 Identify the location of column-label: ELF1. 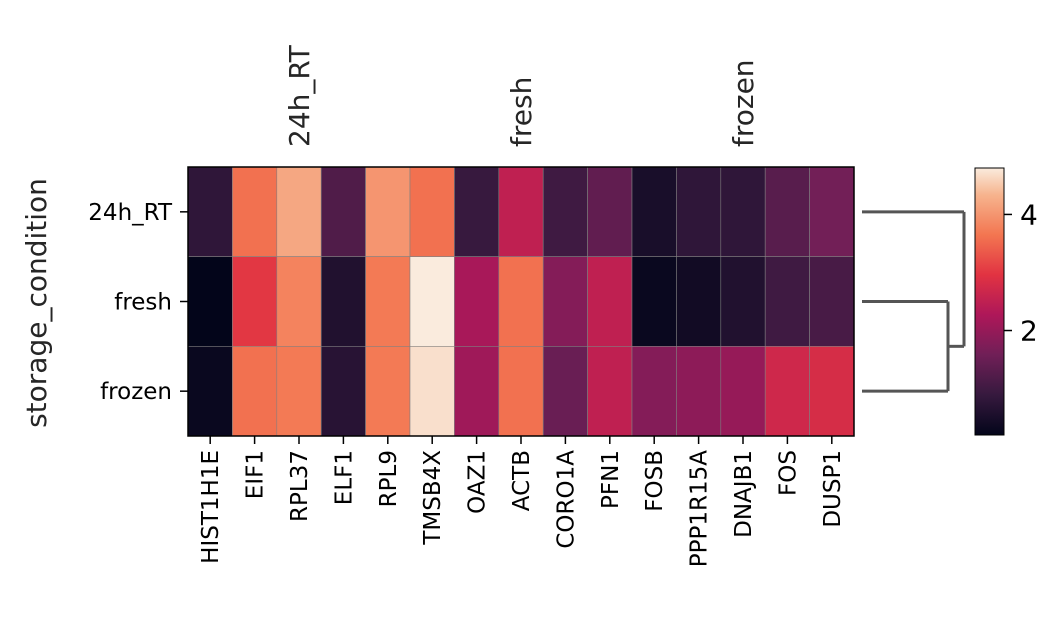
(344, 477).